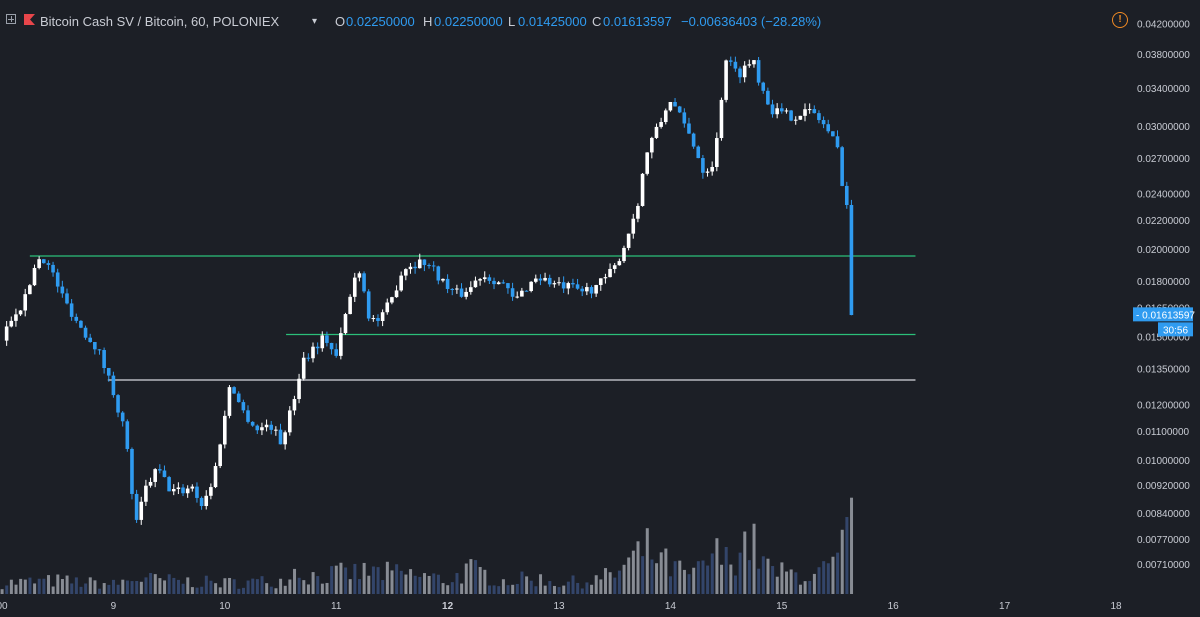 The height and width of the screenshot is (617, 1200). What do you see at coordinates (1163, 195) in the screenshot?
I see `y-tick-label: 0.02400000` at bounding box center [1163, 195].